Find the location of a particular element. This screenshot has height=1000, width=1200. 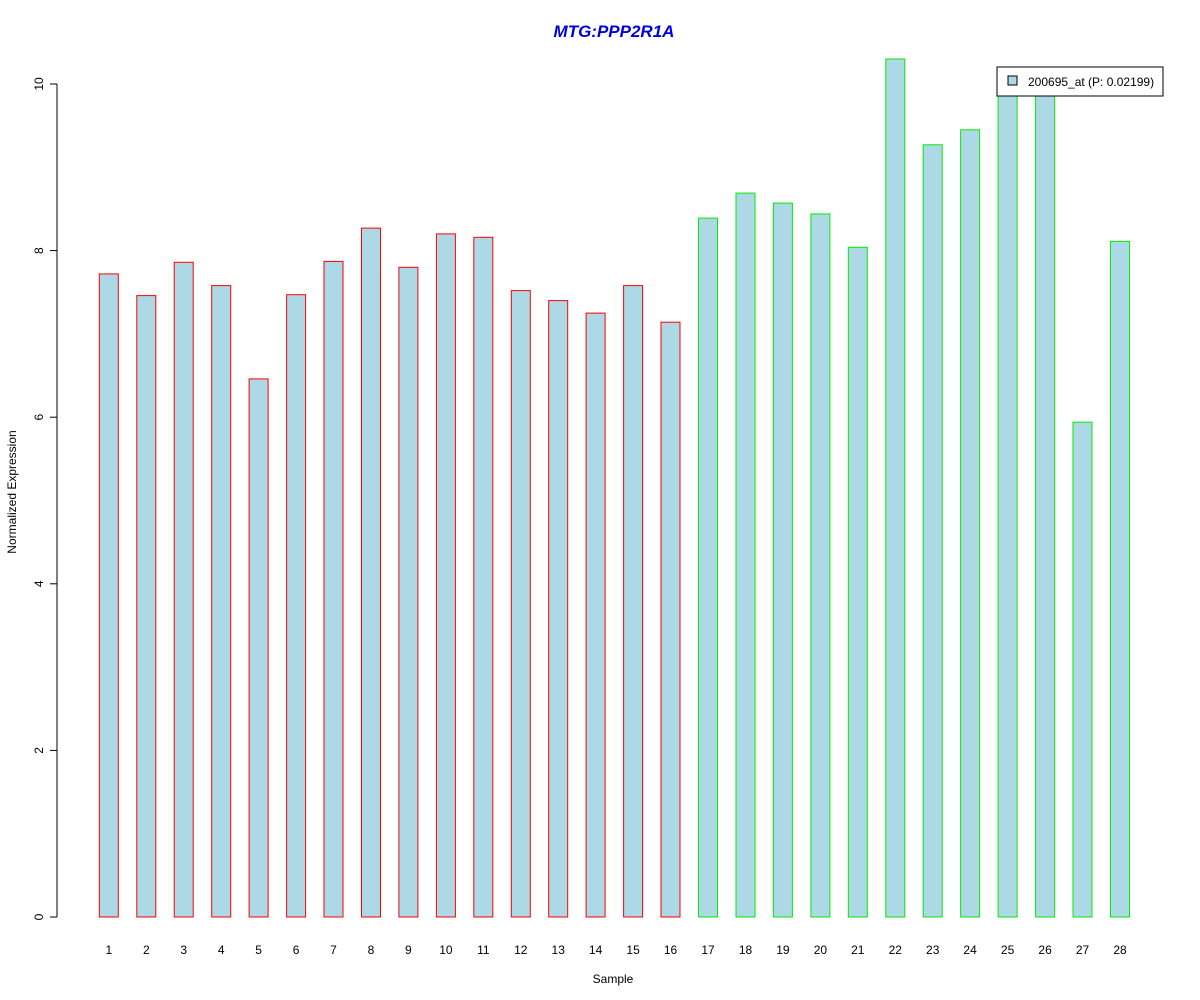

x-tick-label: 9 is located at coordinates (408, 950).